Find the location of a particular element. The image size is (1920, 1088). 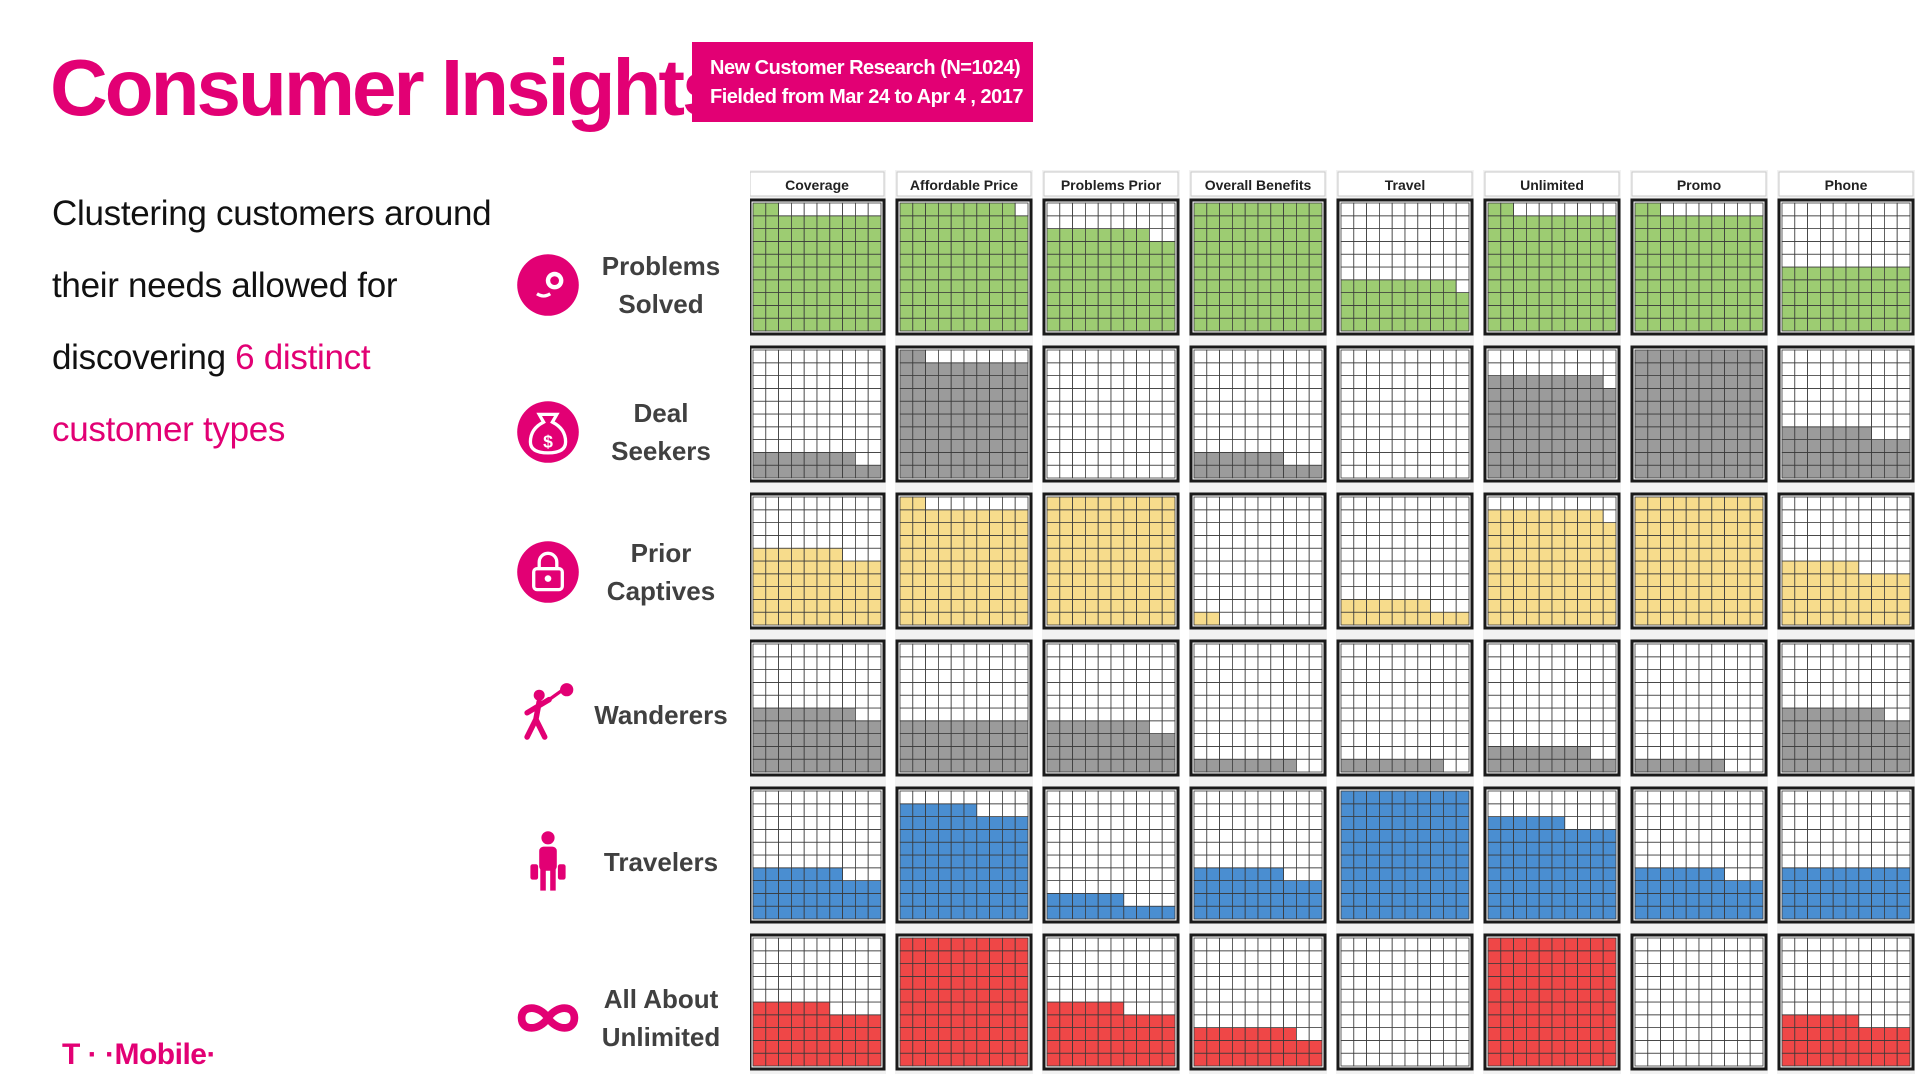

intro-line-4: customer types is located at coordinates (169, 429).